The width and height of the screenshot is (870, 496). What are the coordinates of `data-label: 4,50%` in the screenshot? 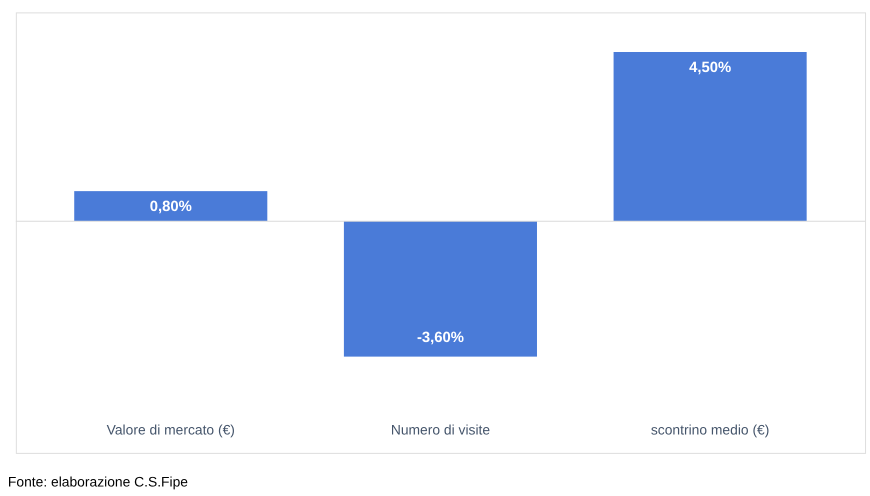 It's located at (710, 68).